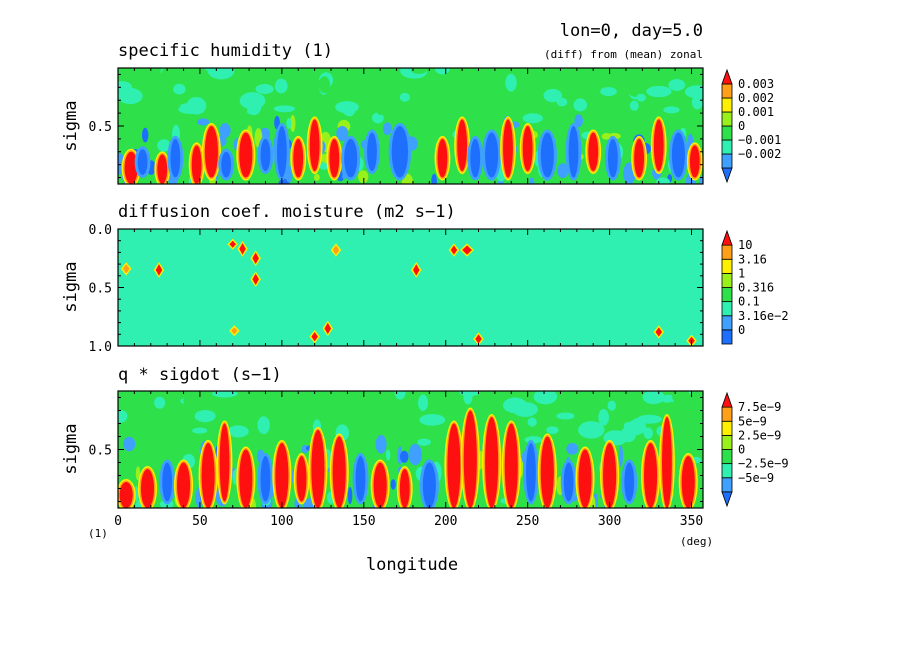 Image resolution: width=904 pixels, height=654 pixels. I want to click on panel-1-ylabel: sigma, so click(71, 125).